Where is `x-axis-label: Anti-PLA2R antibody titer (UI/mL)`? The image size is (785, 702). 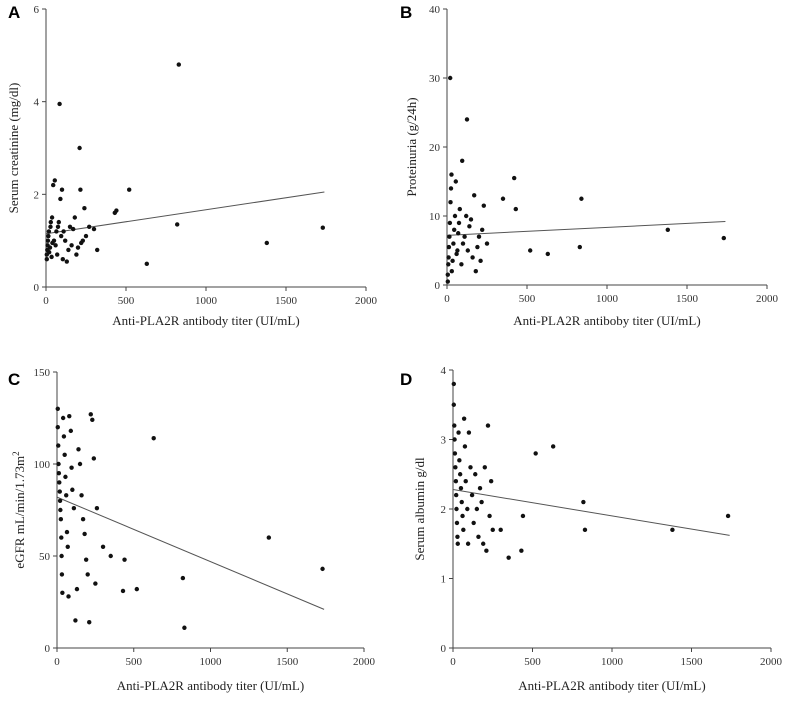 x-axis-label: Anti-PLA2R antibody titer (UI/mL) is located at coordinates (611, 685).